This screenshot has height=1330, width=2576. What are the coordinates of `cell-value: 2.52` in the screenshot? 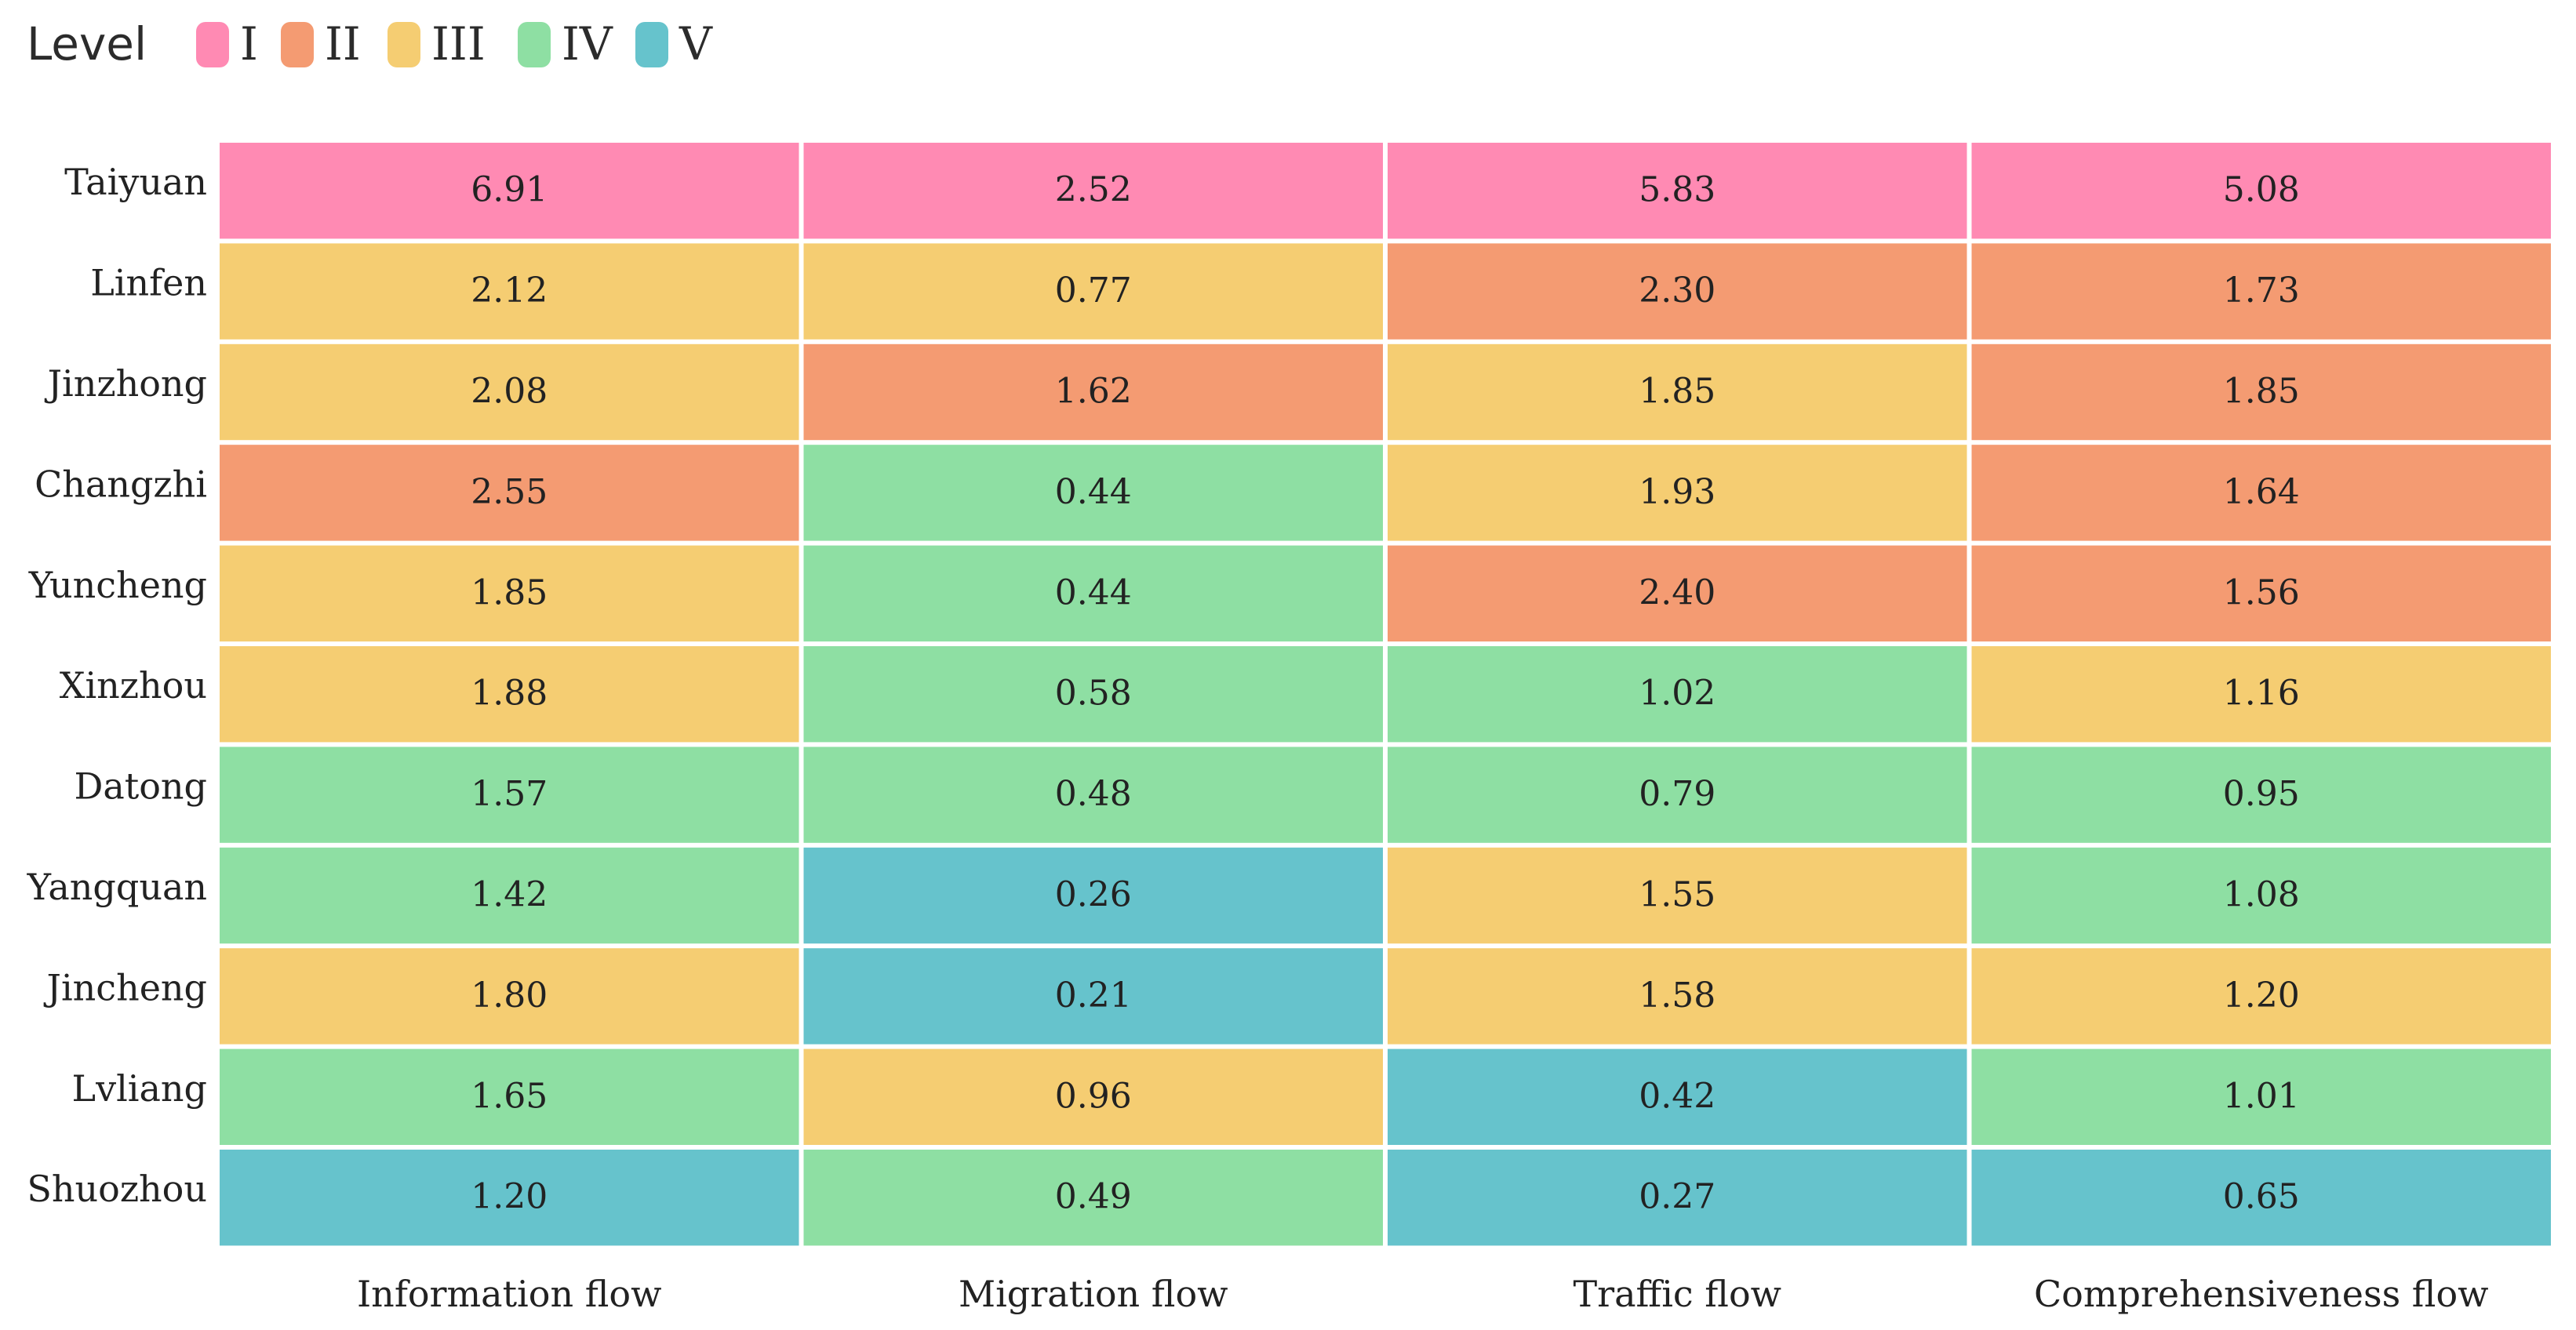 It's located at (1093, 190).